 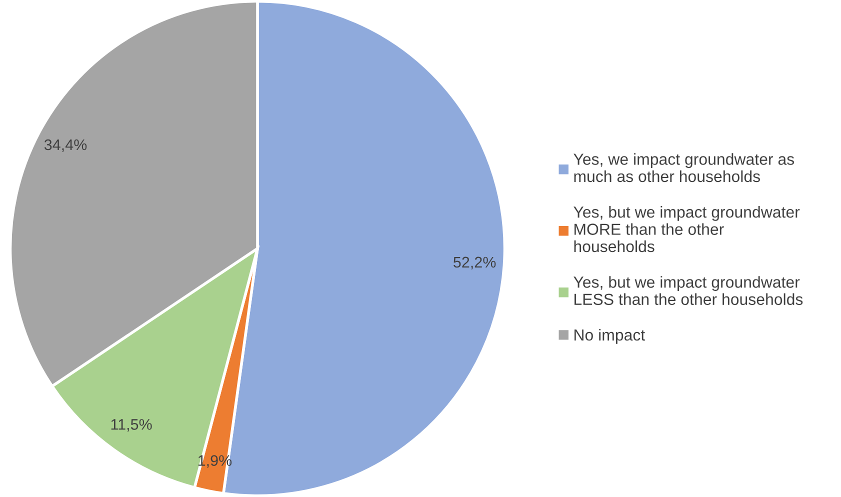 I want to click on data-label: 34,4%, so click(x=65, y=145).